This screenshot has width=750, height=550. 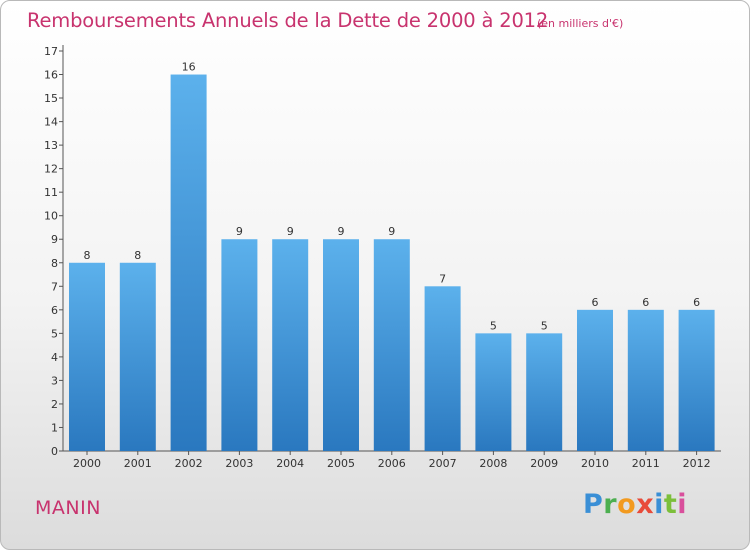 I want to click on x-tick-label: 2009, so click(x=544, y=463).